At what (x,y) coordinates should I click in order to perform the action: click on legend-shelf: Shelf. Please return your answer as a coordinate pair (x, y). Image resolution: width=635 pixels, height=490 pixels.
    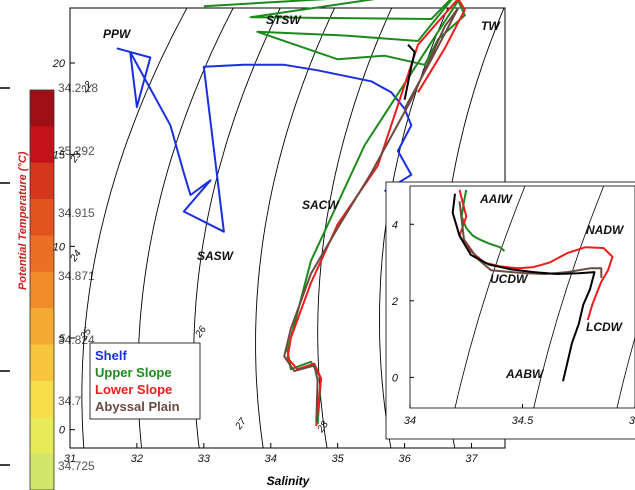
    Looking at the image, I should click on (111, 355).